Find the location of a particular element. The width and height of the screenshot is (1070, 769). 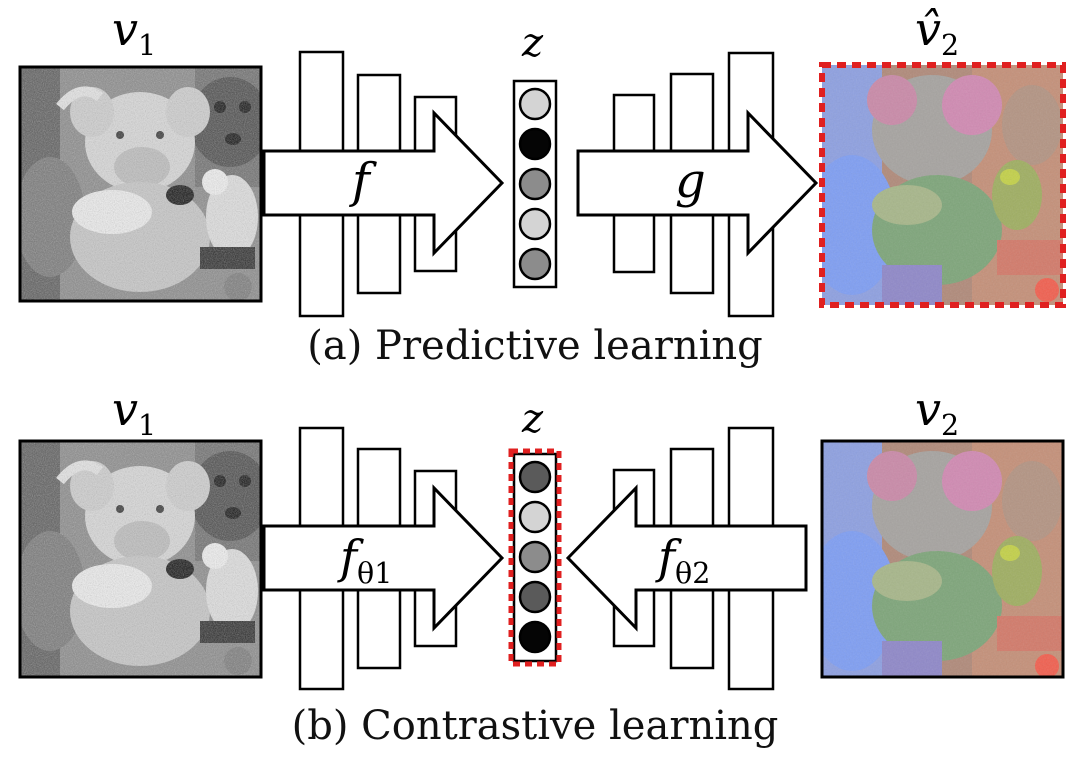

label-f-theta1-b: fθ1 is located at coordinates (366, 560).